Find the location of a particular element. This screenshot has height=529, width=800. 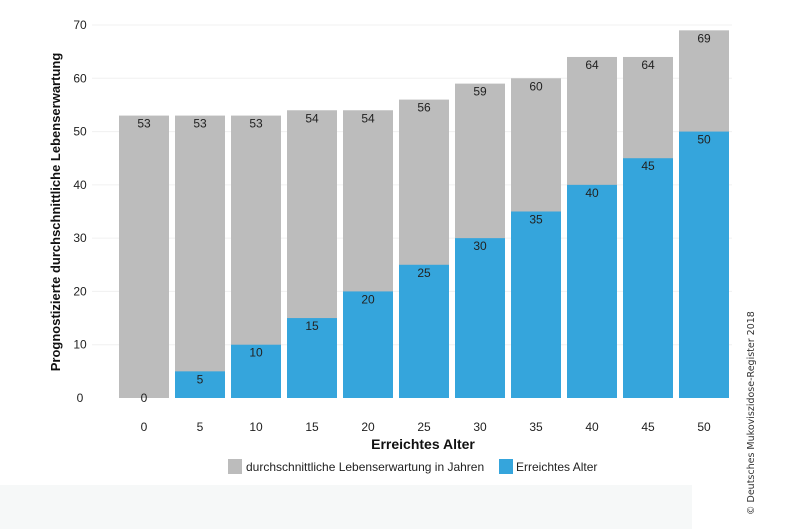

data-label-erreichtes-alter: 0 is located at coordinates (144, 398).